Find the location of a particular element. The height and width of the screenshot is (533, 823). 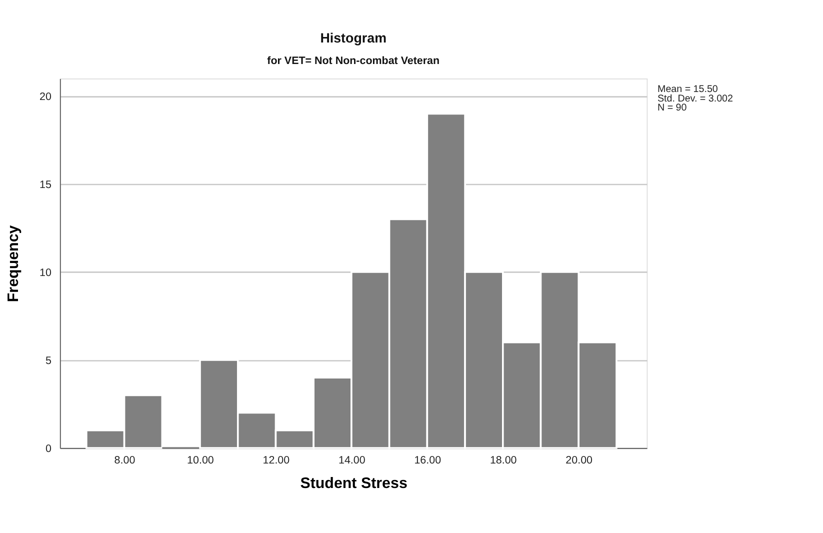

y-tick-label: 20 is located at coordinates (46, 97).